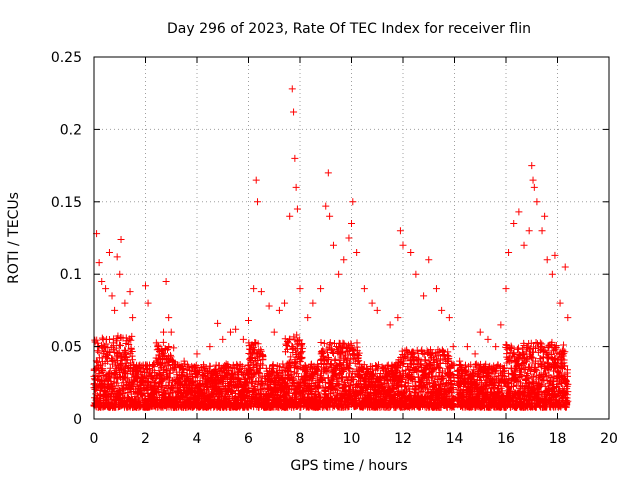 The image size is (640, 480). I want to click on x-tick-label: 6, so click(248, 439).